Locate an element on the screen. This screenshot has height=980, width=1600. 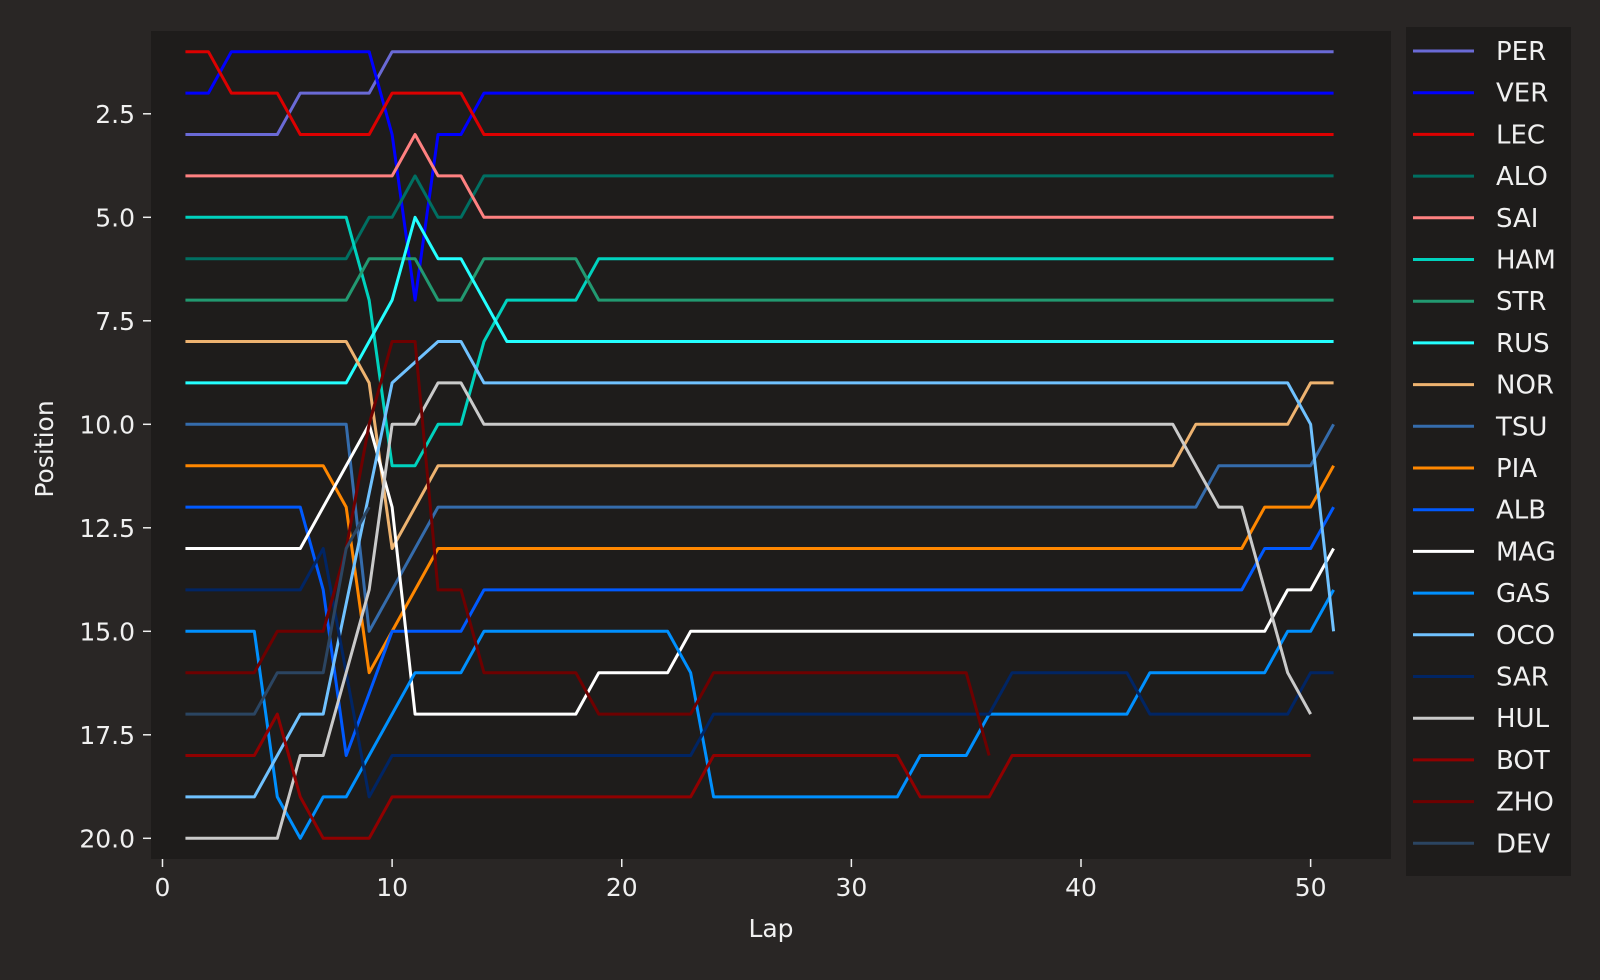
series-line-rus is located at coordinates (759, 300).